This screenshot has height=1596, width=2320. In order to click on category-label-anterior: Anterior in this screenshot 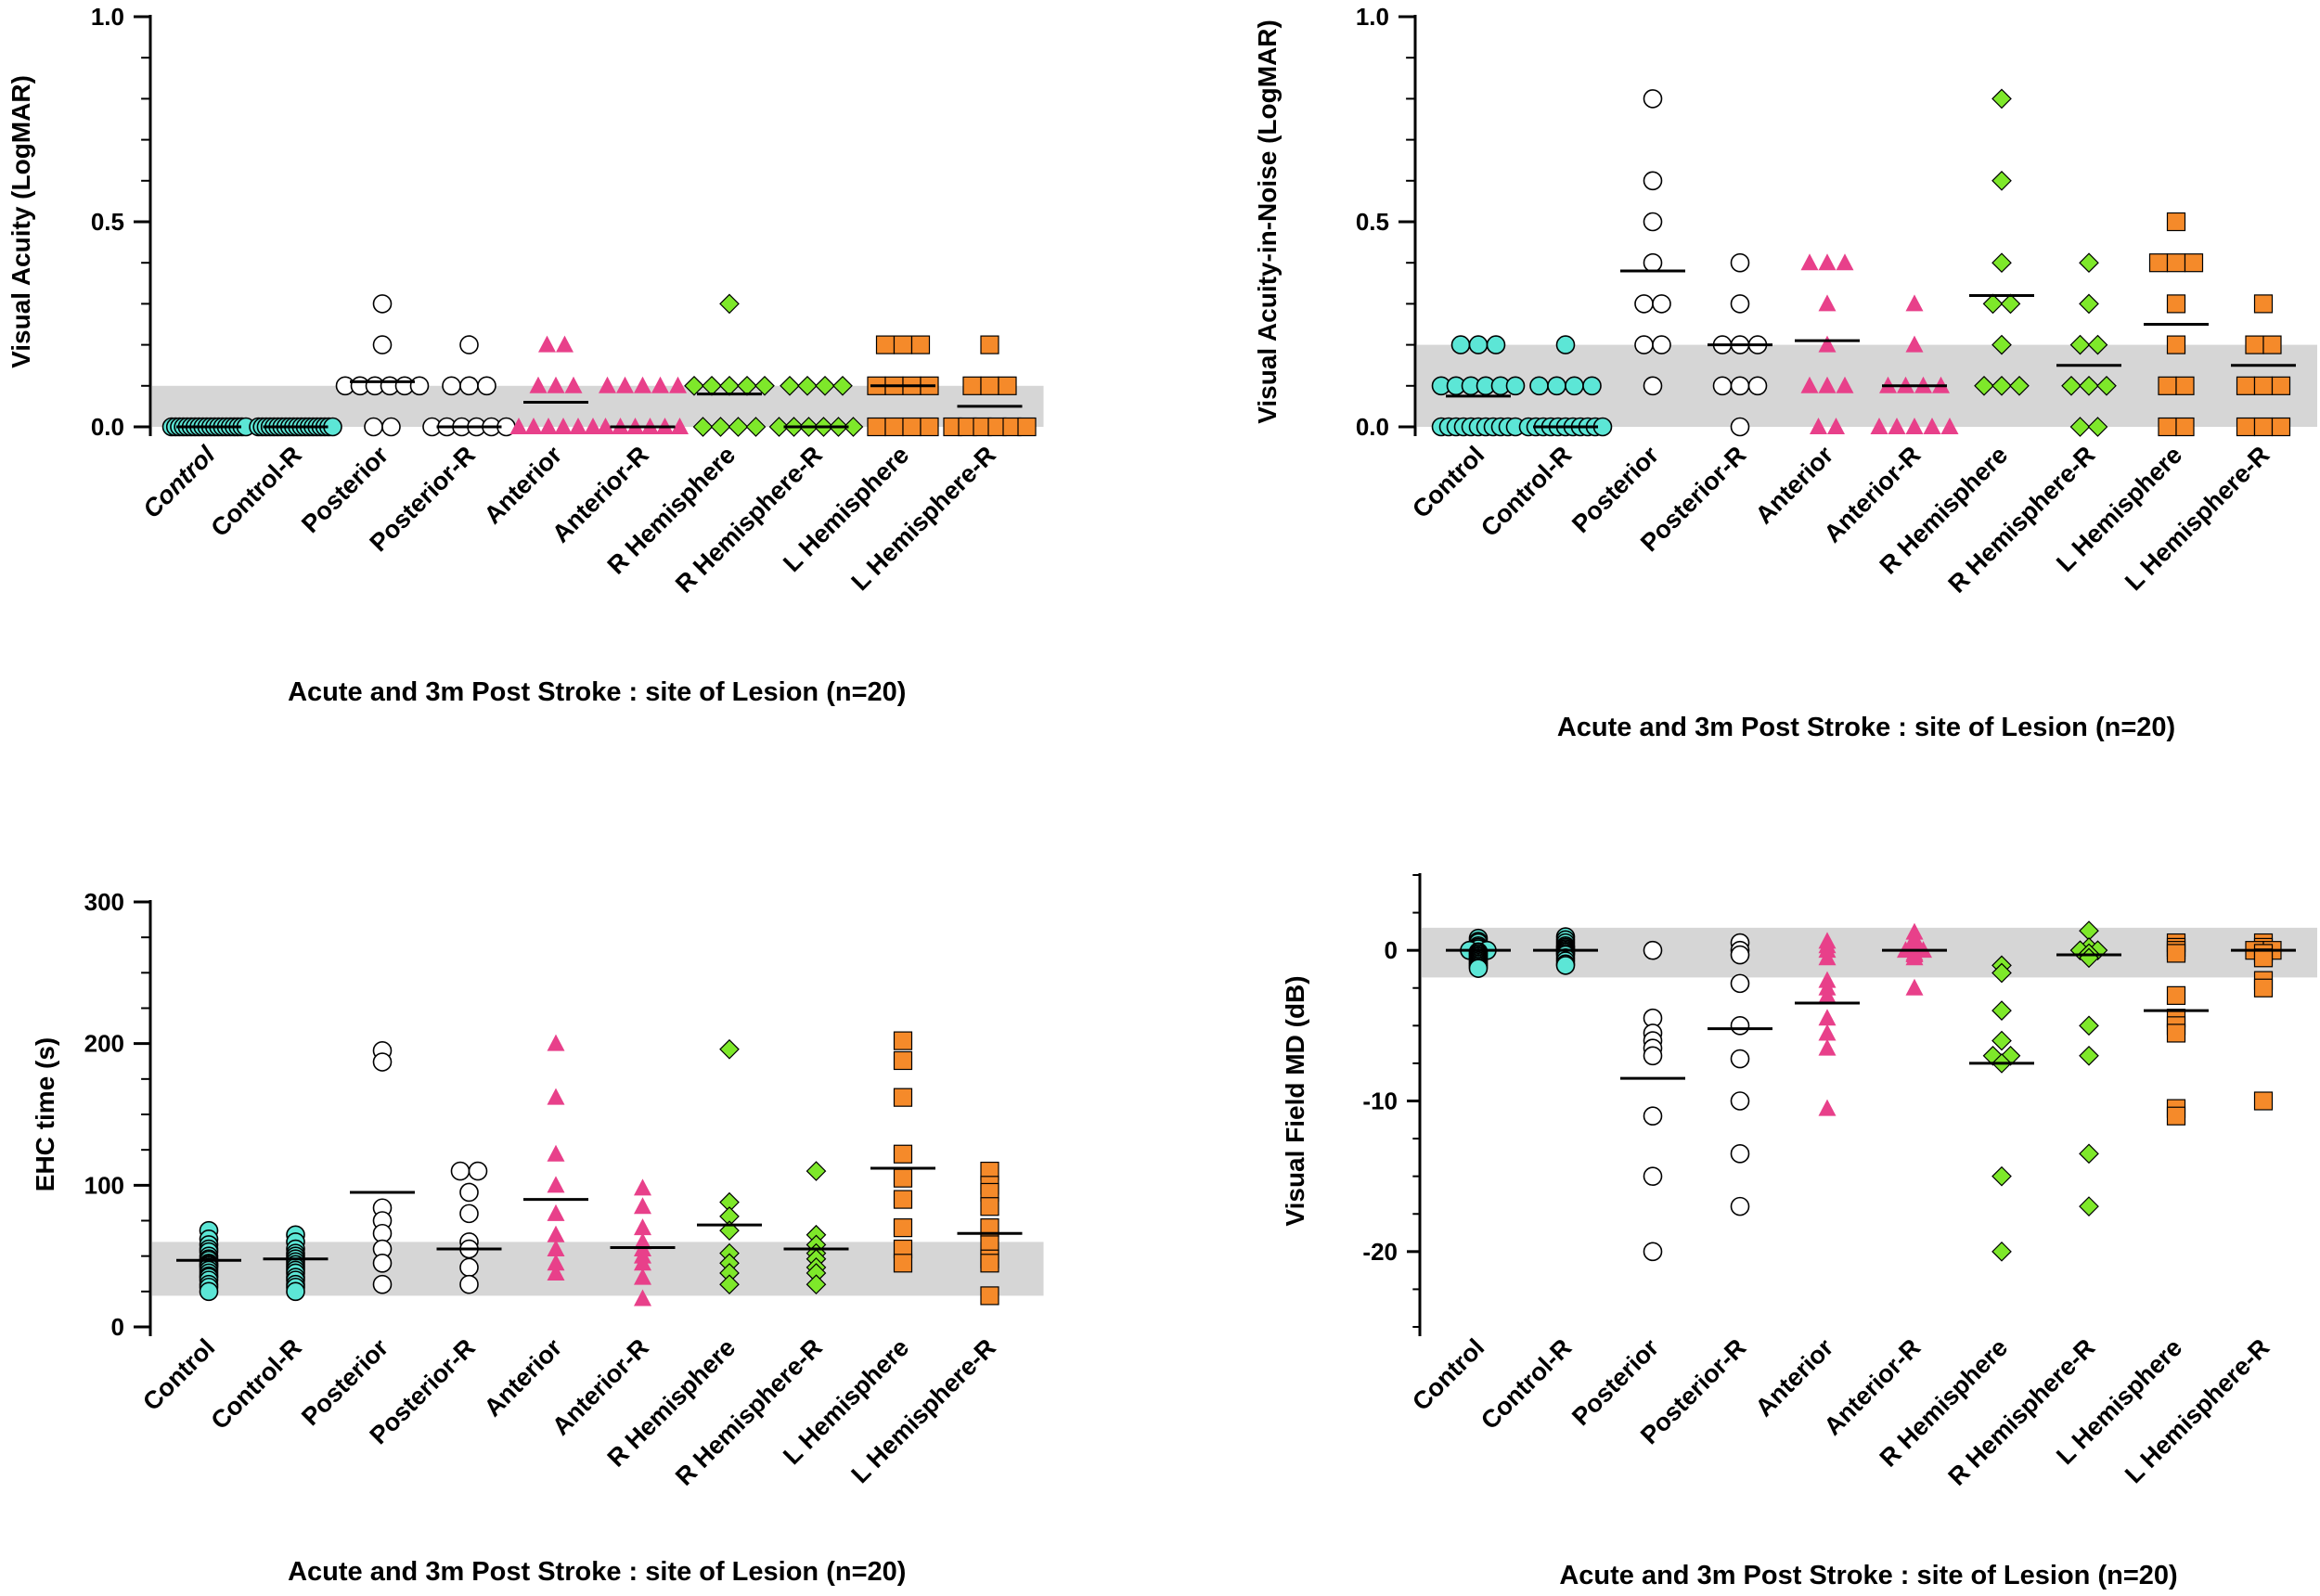, I will do `click(1795, 485)`.